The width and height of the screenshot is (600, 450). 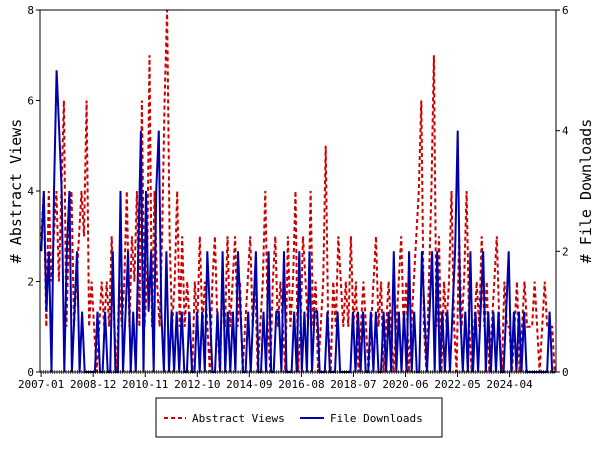 I want to click on x-tick-label: 2014-09, so click(x=249, y=384).